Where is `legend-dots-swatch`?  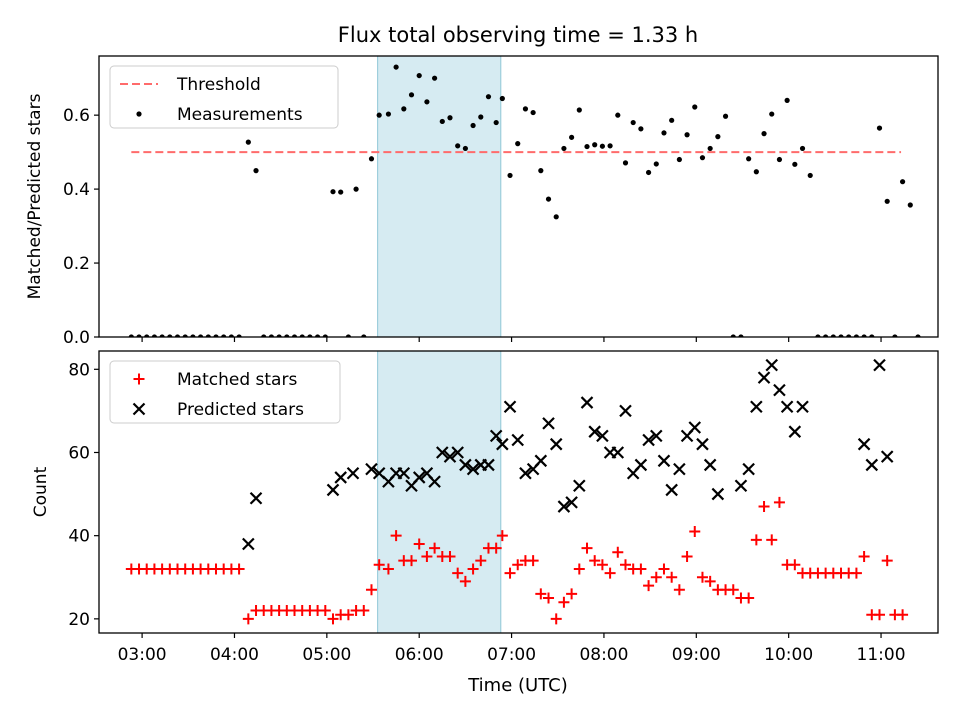 legend-dots-swatch is located at coordinates (139, 114).